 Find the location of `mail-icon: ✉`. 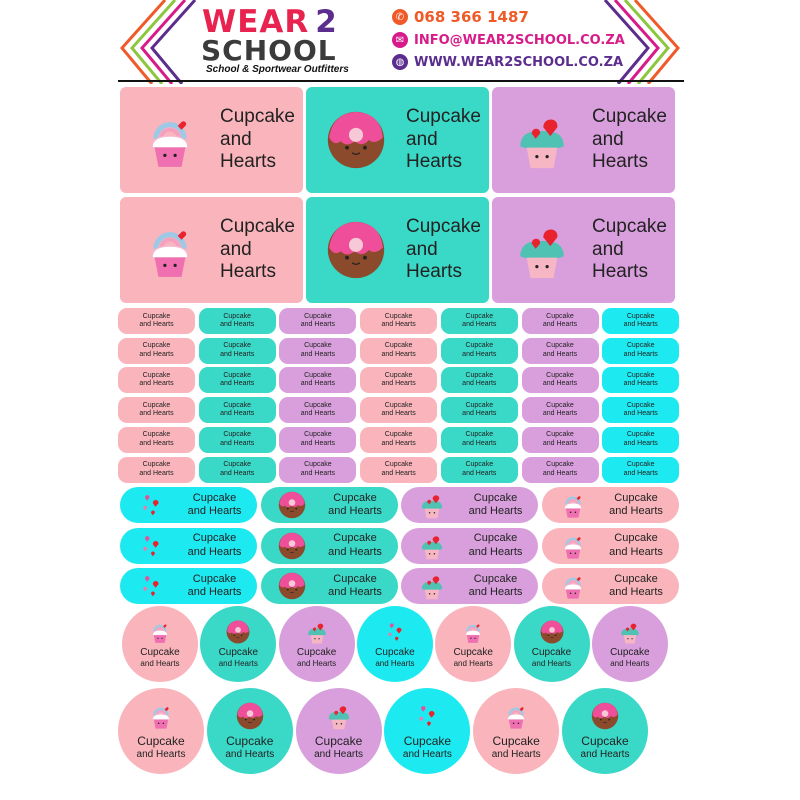

mail-icon: ✉ is located at coordinates (400, 40).